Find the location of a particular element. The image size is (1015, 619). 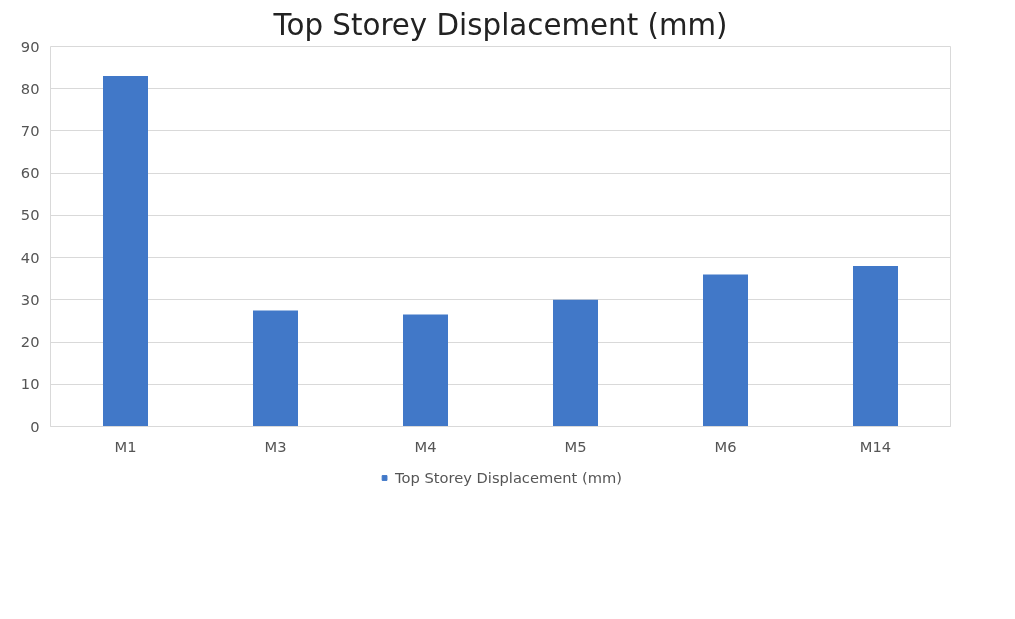

y-tick-label: 70 is located at coordinates (30, 130).